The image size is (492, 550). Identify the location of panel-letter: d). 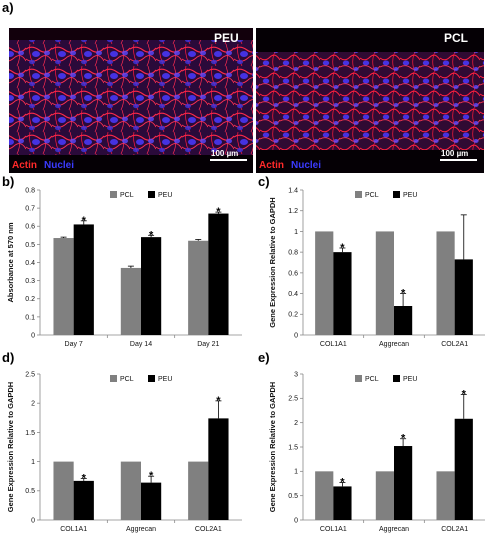
(8, 357).